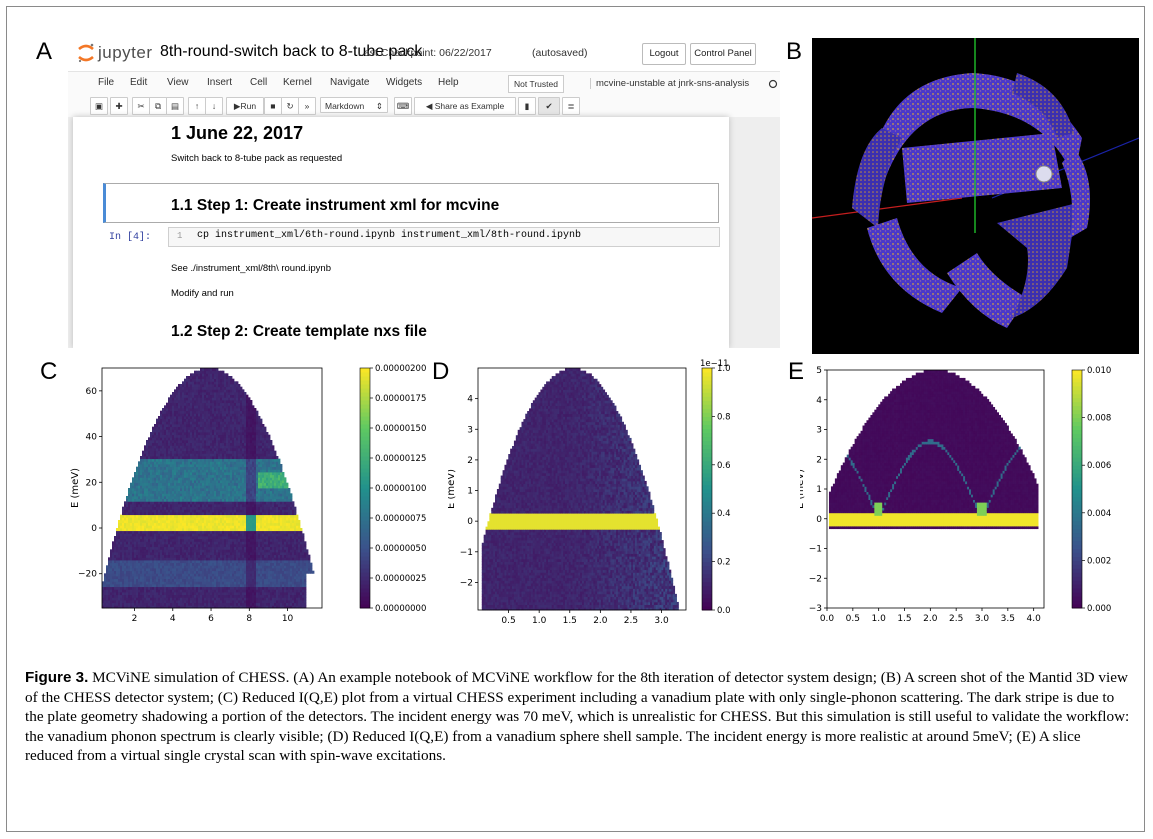  Describe the element at coordinates (273, 106) in the screenshot. I see `interrupt-icon: ■` at that location.